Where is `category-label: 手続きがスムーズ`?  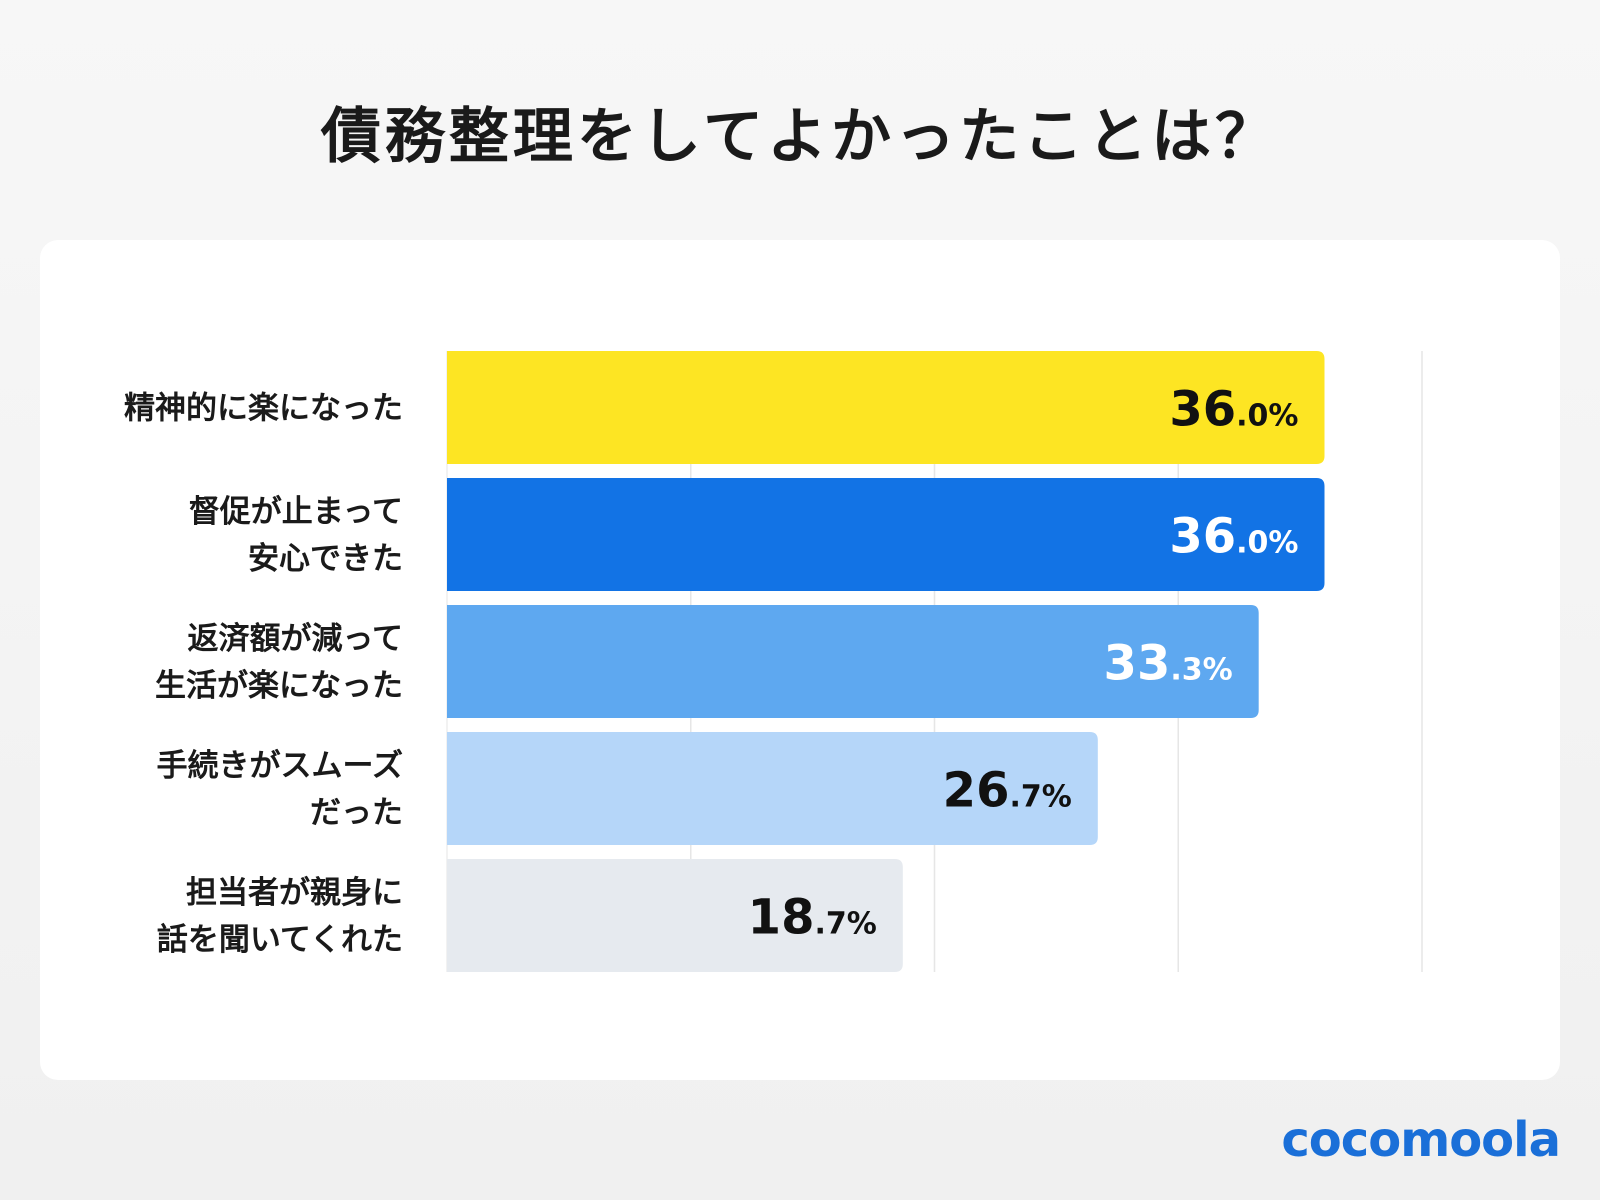
category-label: 手続きがスムーズ is located at coordinates (280, 766).